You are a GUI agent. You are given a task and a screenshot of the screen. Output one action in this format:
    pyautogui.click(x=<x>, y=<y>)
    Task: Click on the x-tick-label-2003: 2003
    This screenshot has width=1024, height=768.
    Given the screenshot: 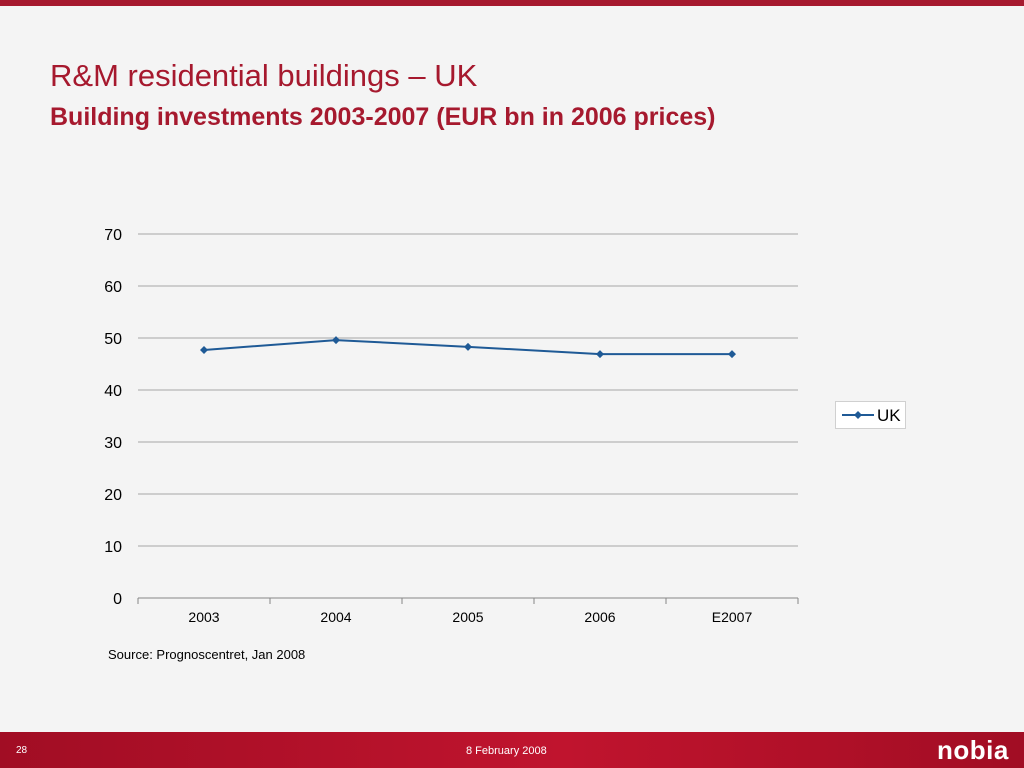 What is the action you would take?
    pyautogui.click(x=203, y=617)
    